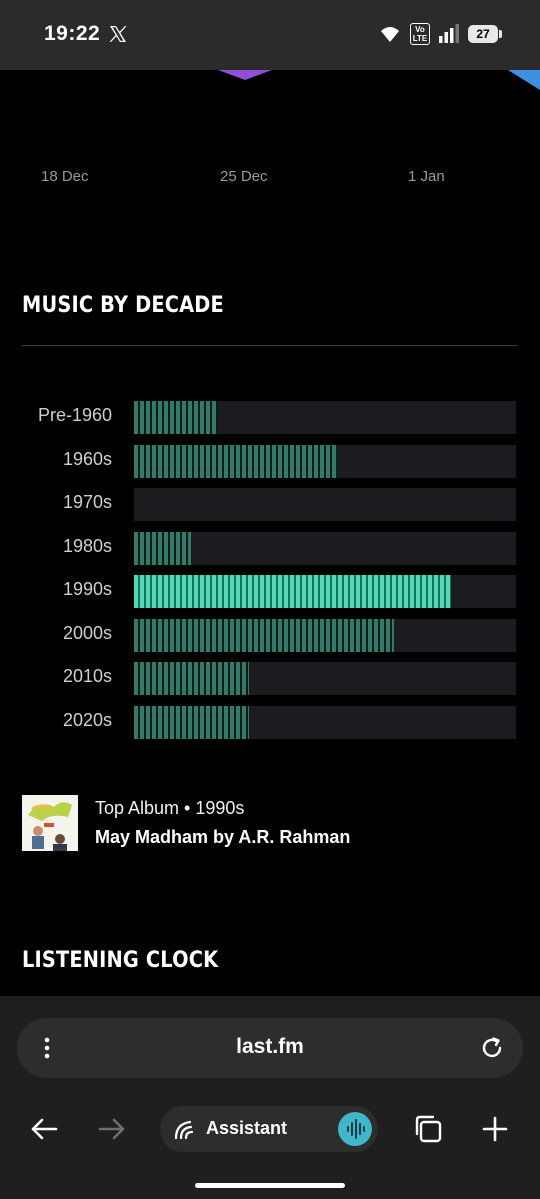 The height and width of the screenshot is (1199, 540). I want to click on voice-icon, so click(356, 1129).